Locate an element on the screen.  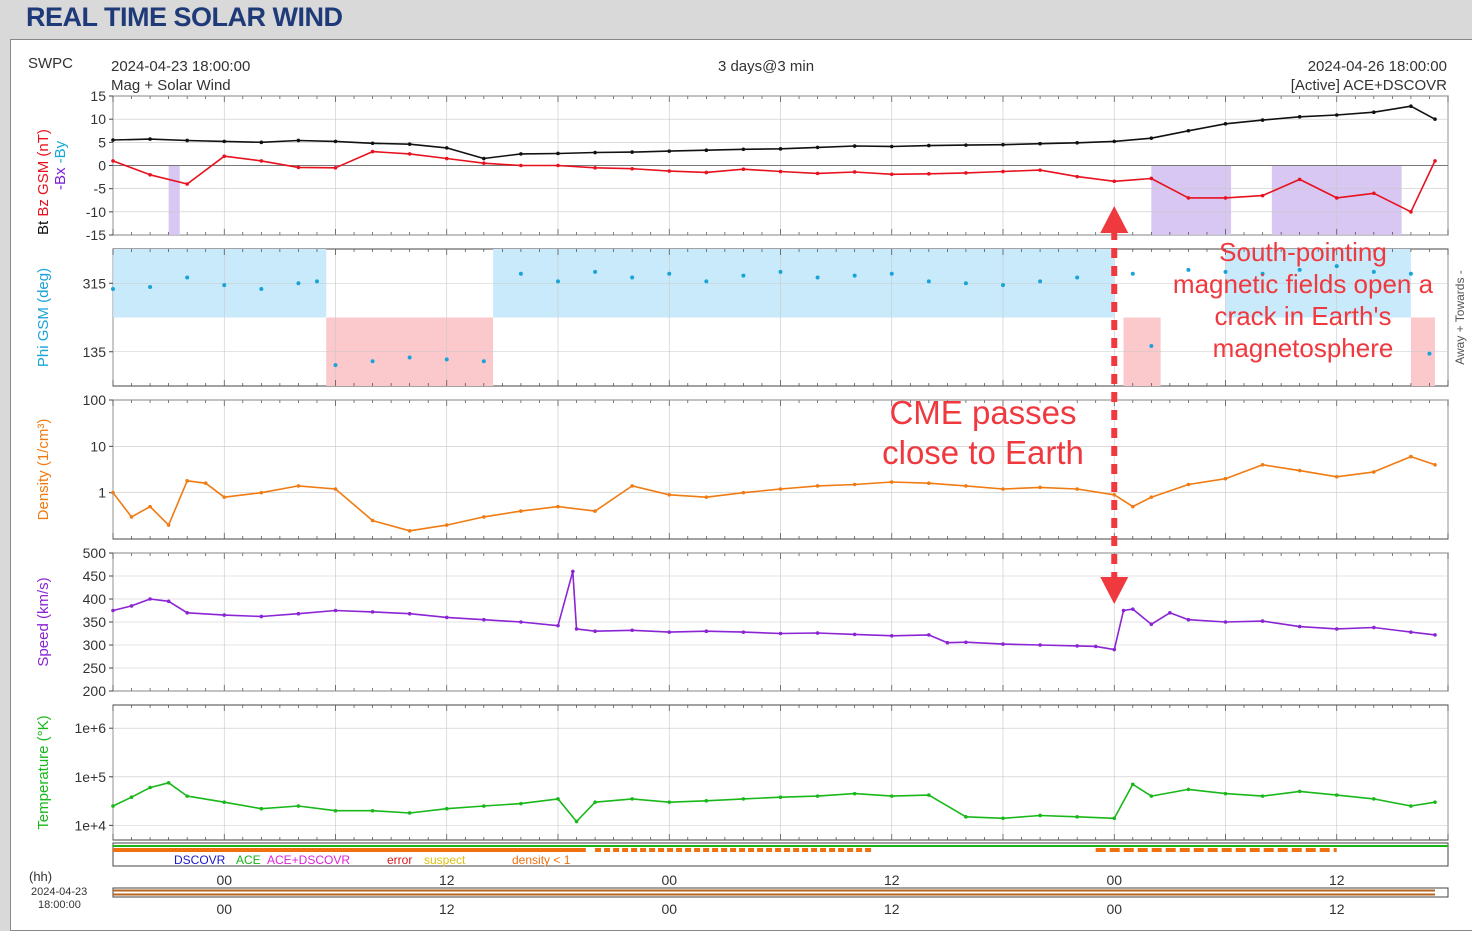
time-start-clock: 18:00:00 is located at coordinates (59, 905).